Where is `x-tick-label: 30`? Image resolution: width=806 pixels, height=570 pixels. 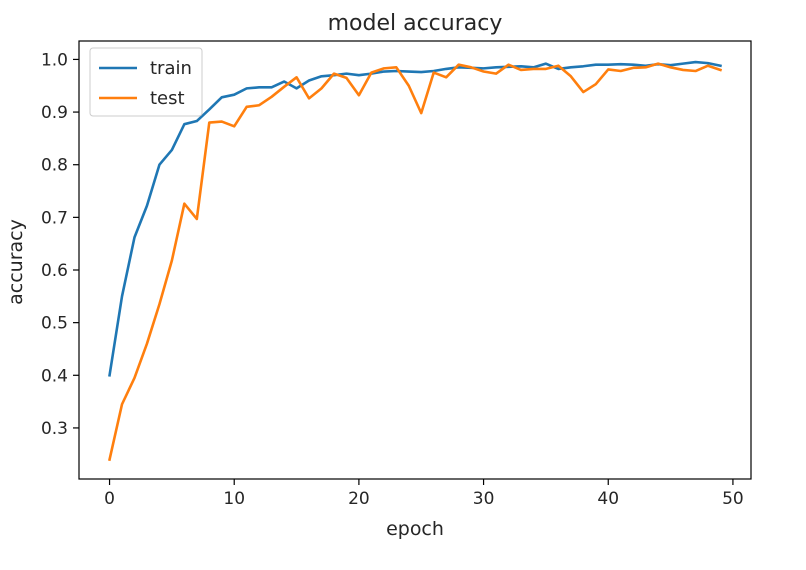 x-tick-label: 30 is located at coordinates (484, 499).